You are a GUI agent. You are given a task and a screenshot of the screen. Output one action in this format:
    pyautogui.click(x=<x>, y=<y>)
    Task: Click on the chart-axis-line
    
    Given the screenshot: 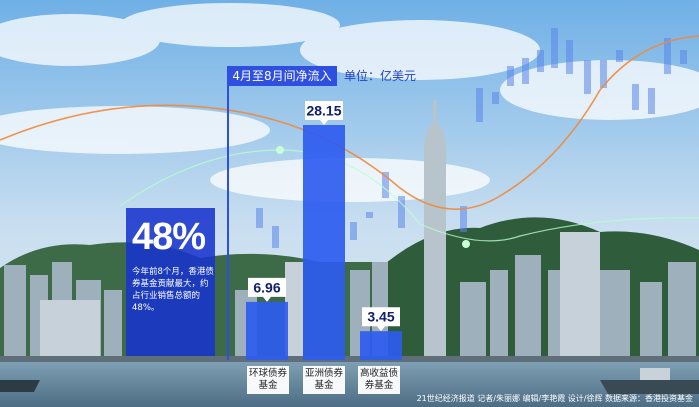 What is the action you would take?
    pyautogui.click(x=228, y=213)
    